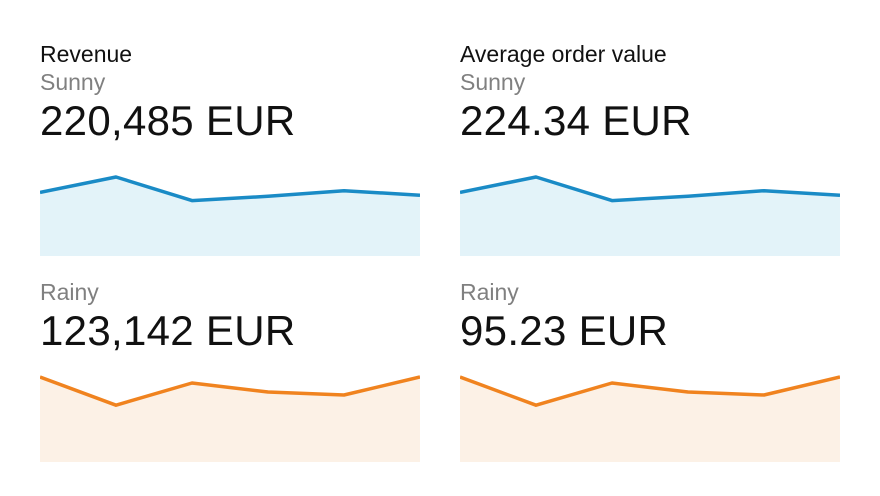 Image resolution: width=880 pixels, height=496 pixels. What do you see at coordinates (563, 54) in the screenshot?
I see `panel-title: Average order value` at bounding box center [563, 54].